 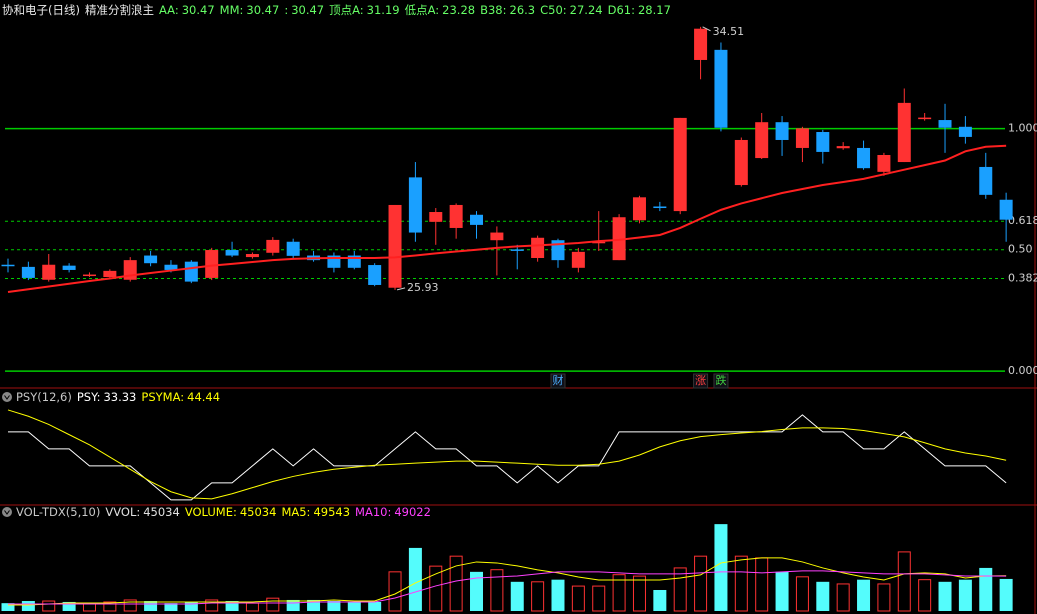 I want to click on indicator: D61: 28.17, so click(x=639, y=10).